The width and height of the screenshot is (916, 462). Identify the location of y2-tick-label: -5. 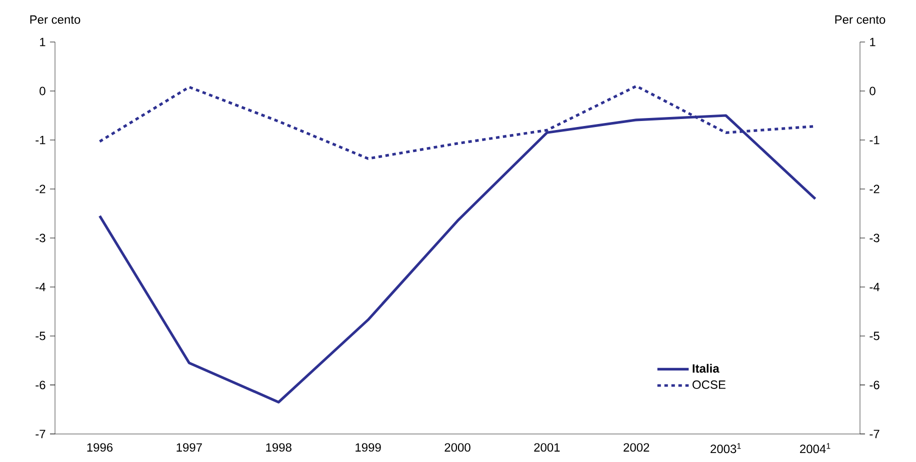
(875, 336).